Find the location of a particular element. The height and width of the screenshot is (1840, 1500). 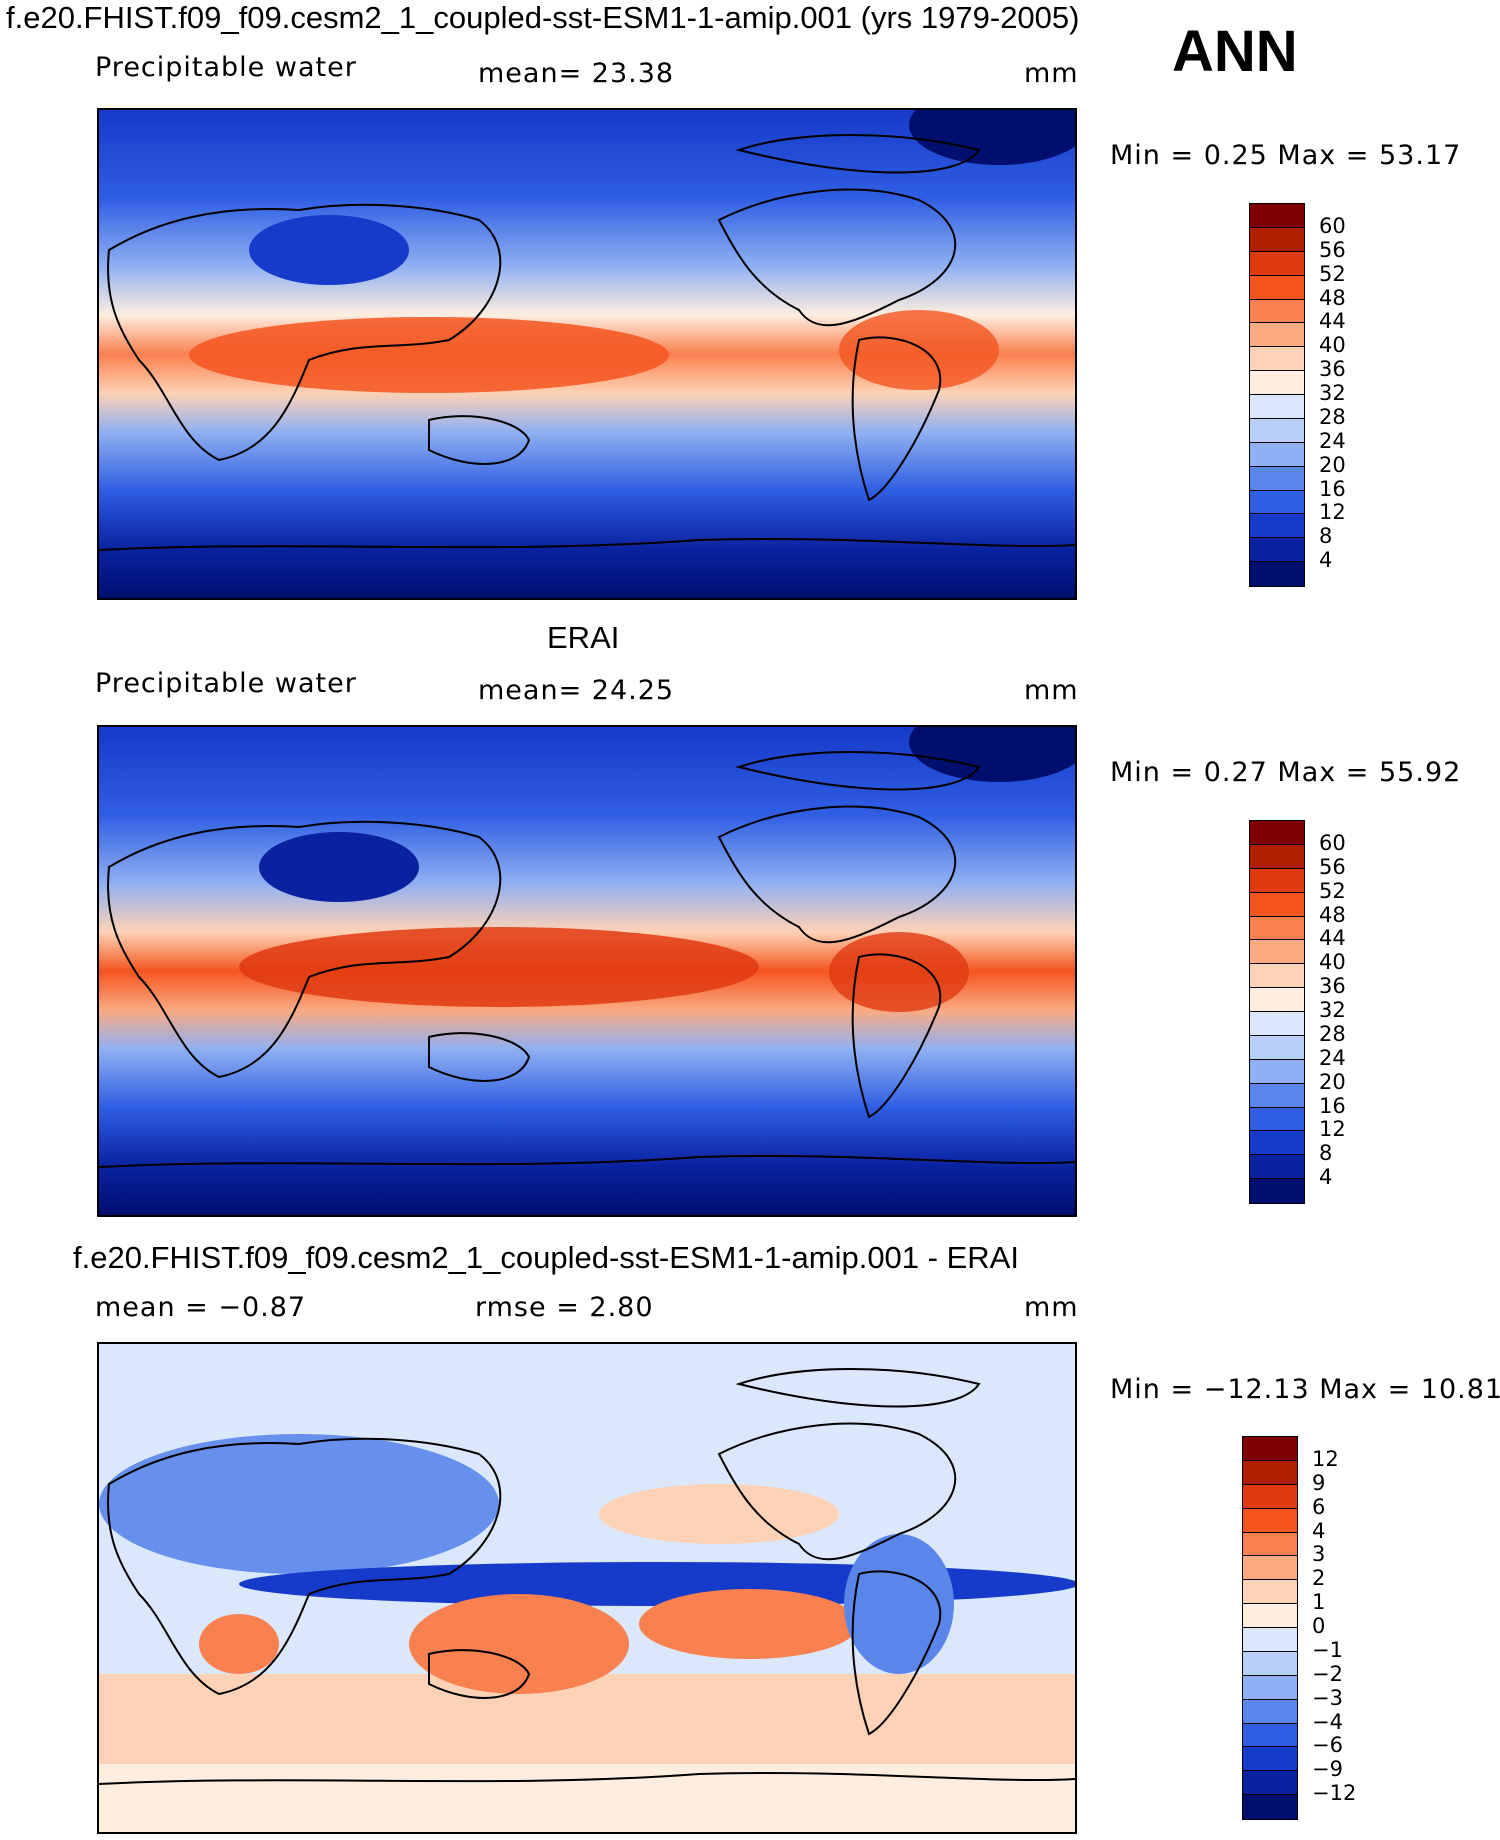

colorbar-tick-label: −2 is located at coordinates (1327, 1673).